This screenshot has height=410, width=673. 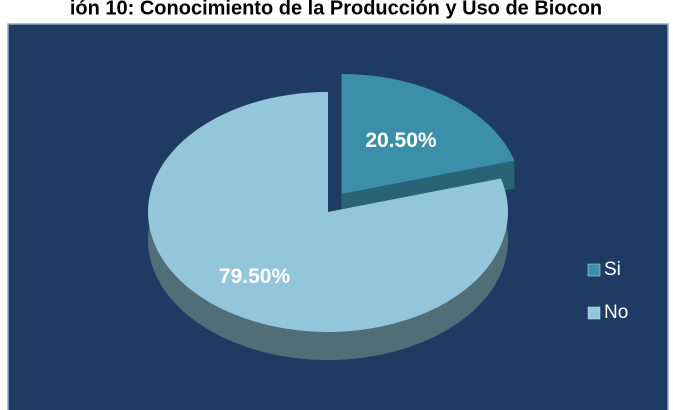 What do you see at coordinates (612, 269) in the screenshot?
I see `legend-label: Si` at bounding box center [612, 269].